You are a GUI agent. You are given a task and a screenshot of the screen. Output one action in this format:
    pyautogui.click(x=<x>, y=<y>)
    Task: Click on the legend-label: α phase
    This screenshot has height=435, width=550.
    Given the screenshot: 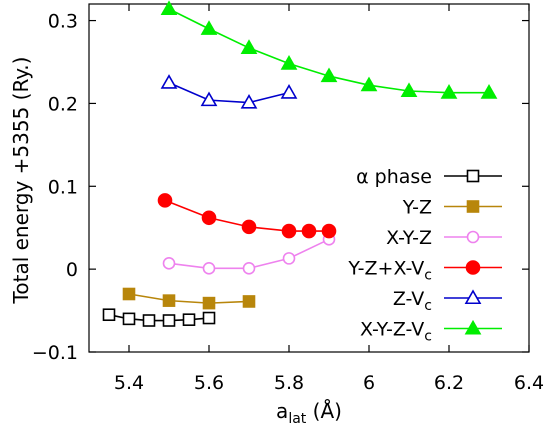 What is the action you would take?
    pyautogui.click(x=394, y=177)
    